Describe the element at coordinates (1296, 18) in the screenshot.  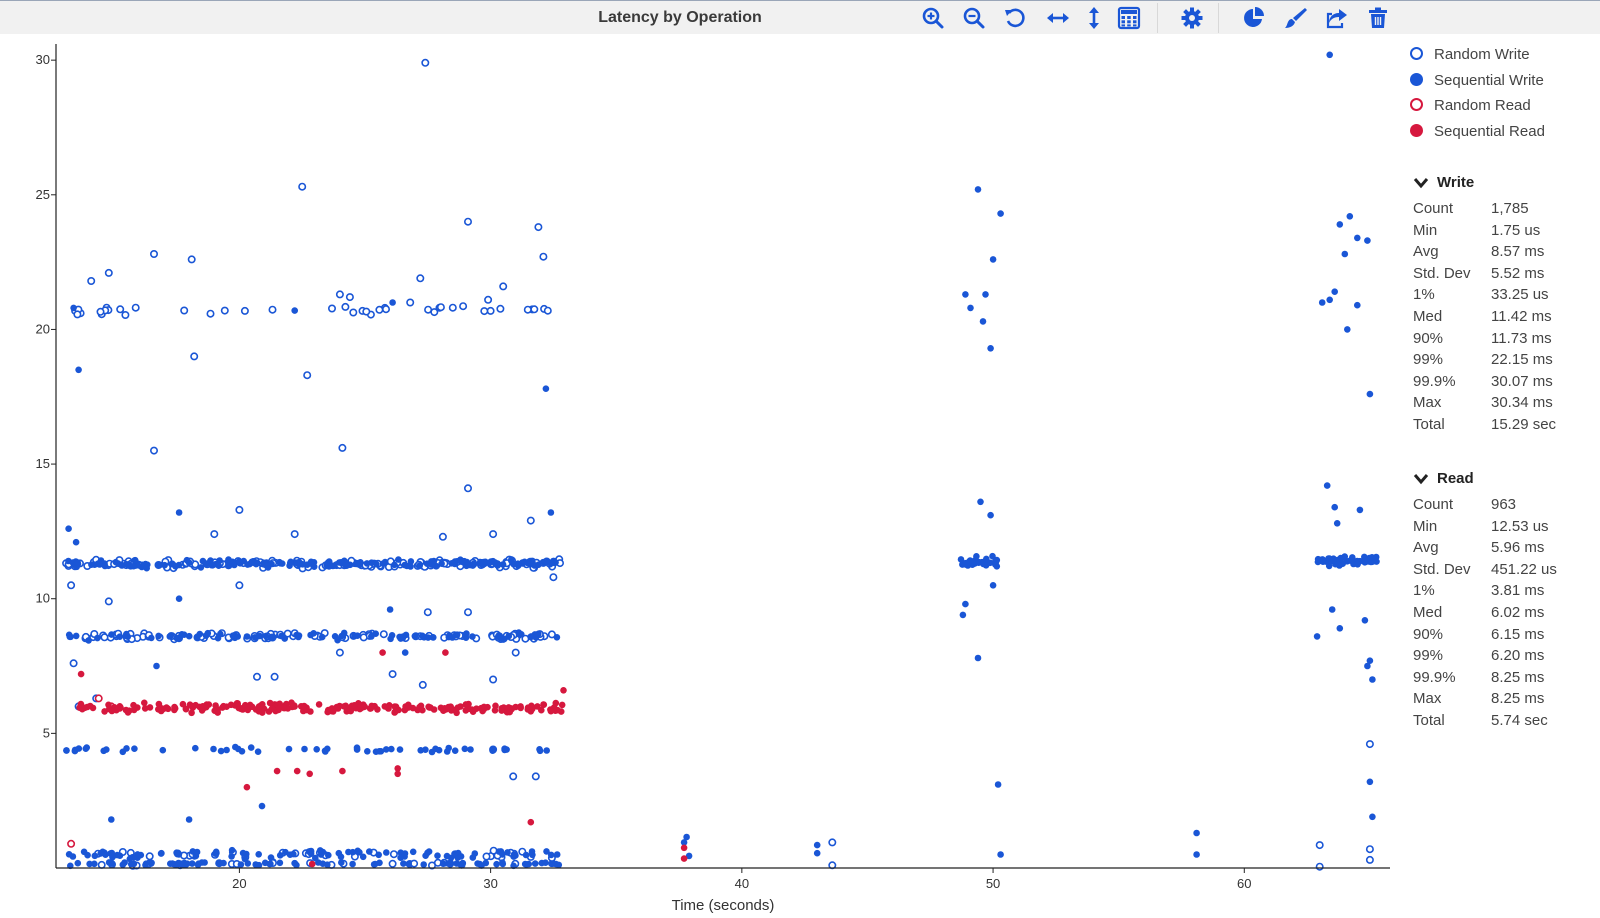
I see `paint-brush-icon` at that location.